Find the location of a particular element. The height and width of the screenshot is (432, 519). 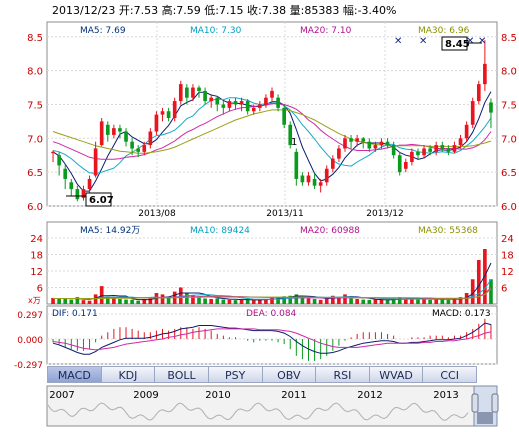

macd-lines is located at coordinates (272, 338).